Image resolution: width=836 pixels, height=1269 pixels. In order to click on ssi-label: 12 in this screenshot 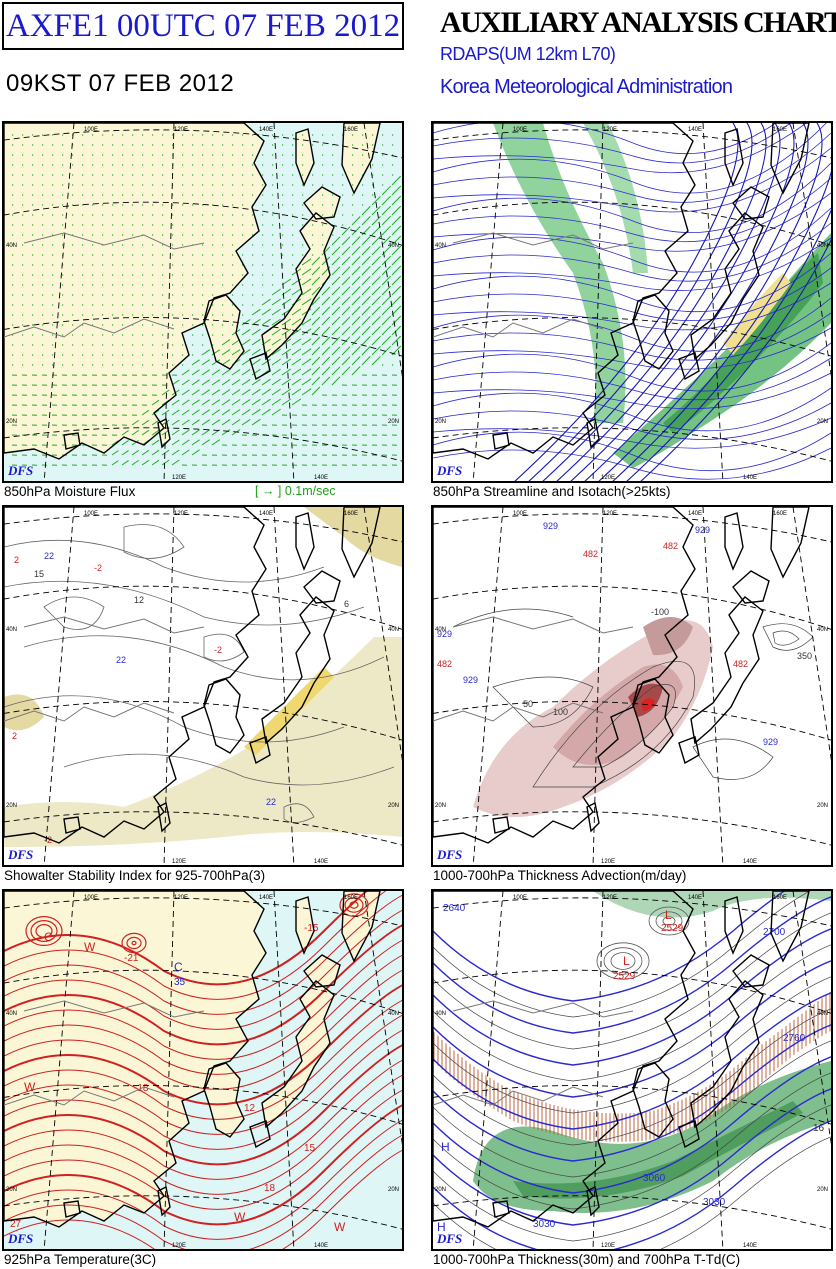, I will do `click(139, 600)`.